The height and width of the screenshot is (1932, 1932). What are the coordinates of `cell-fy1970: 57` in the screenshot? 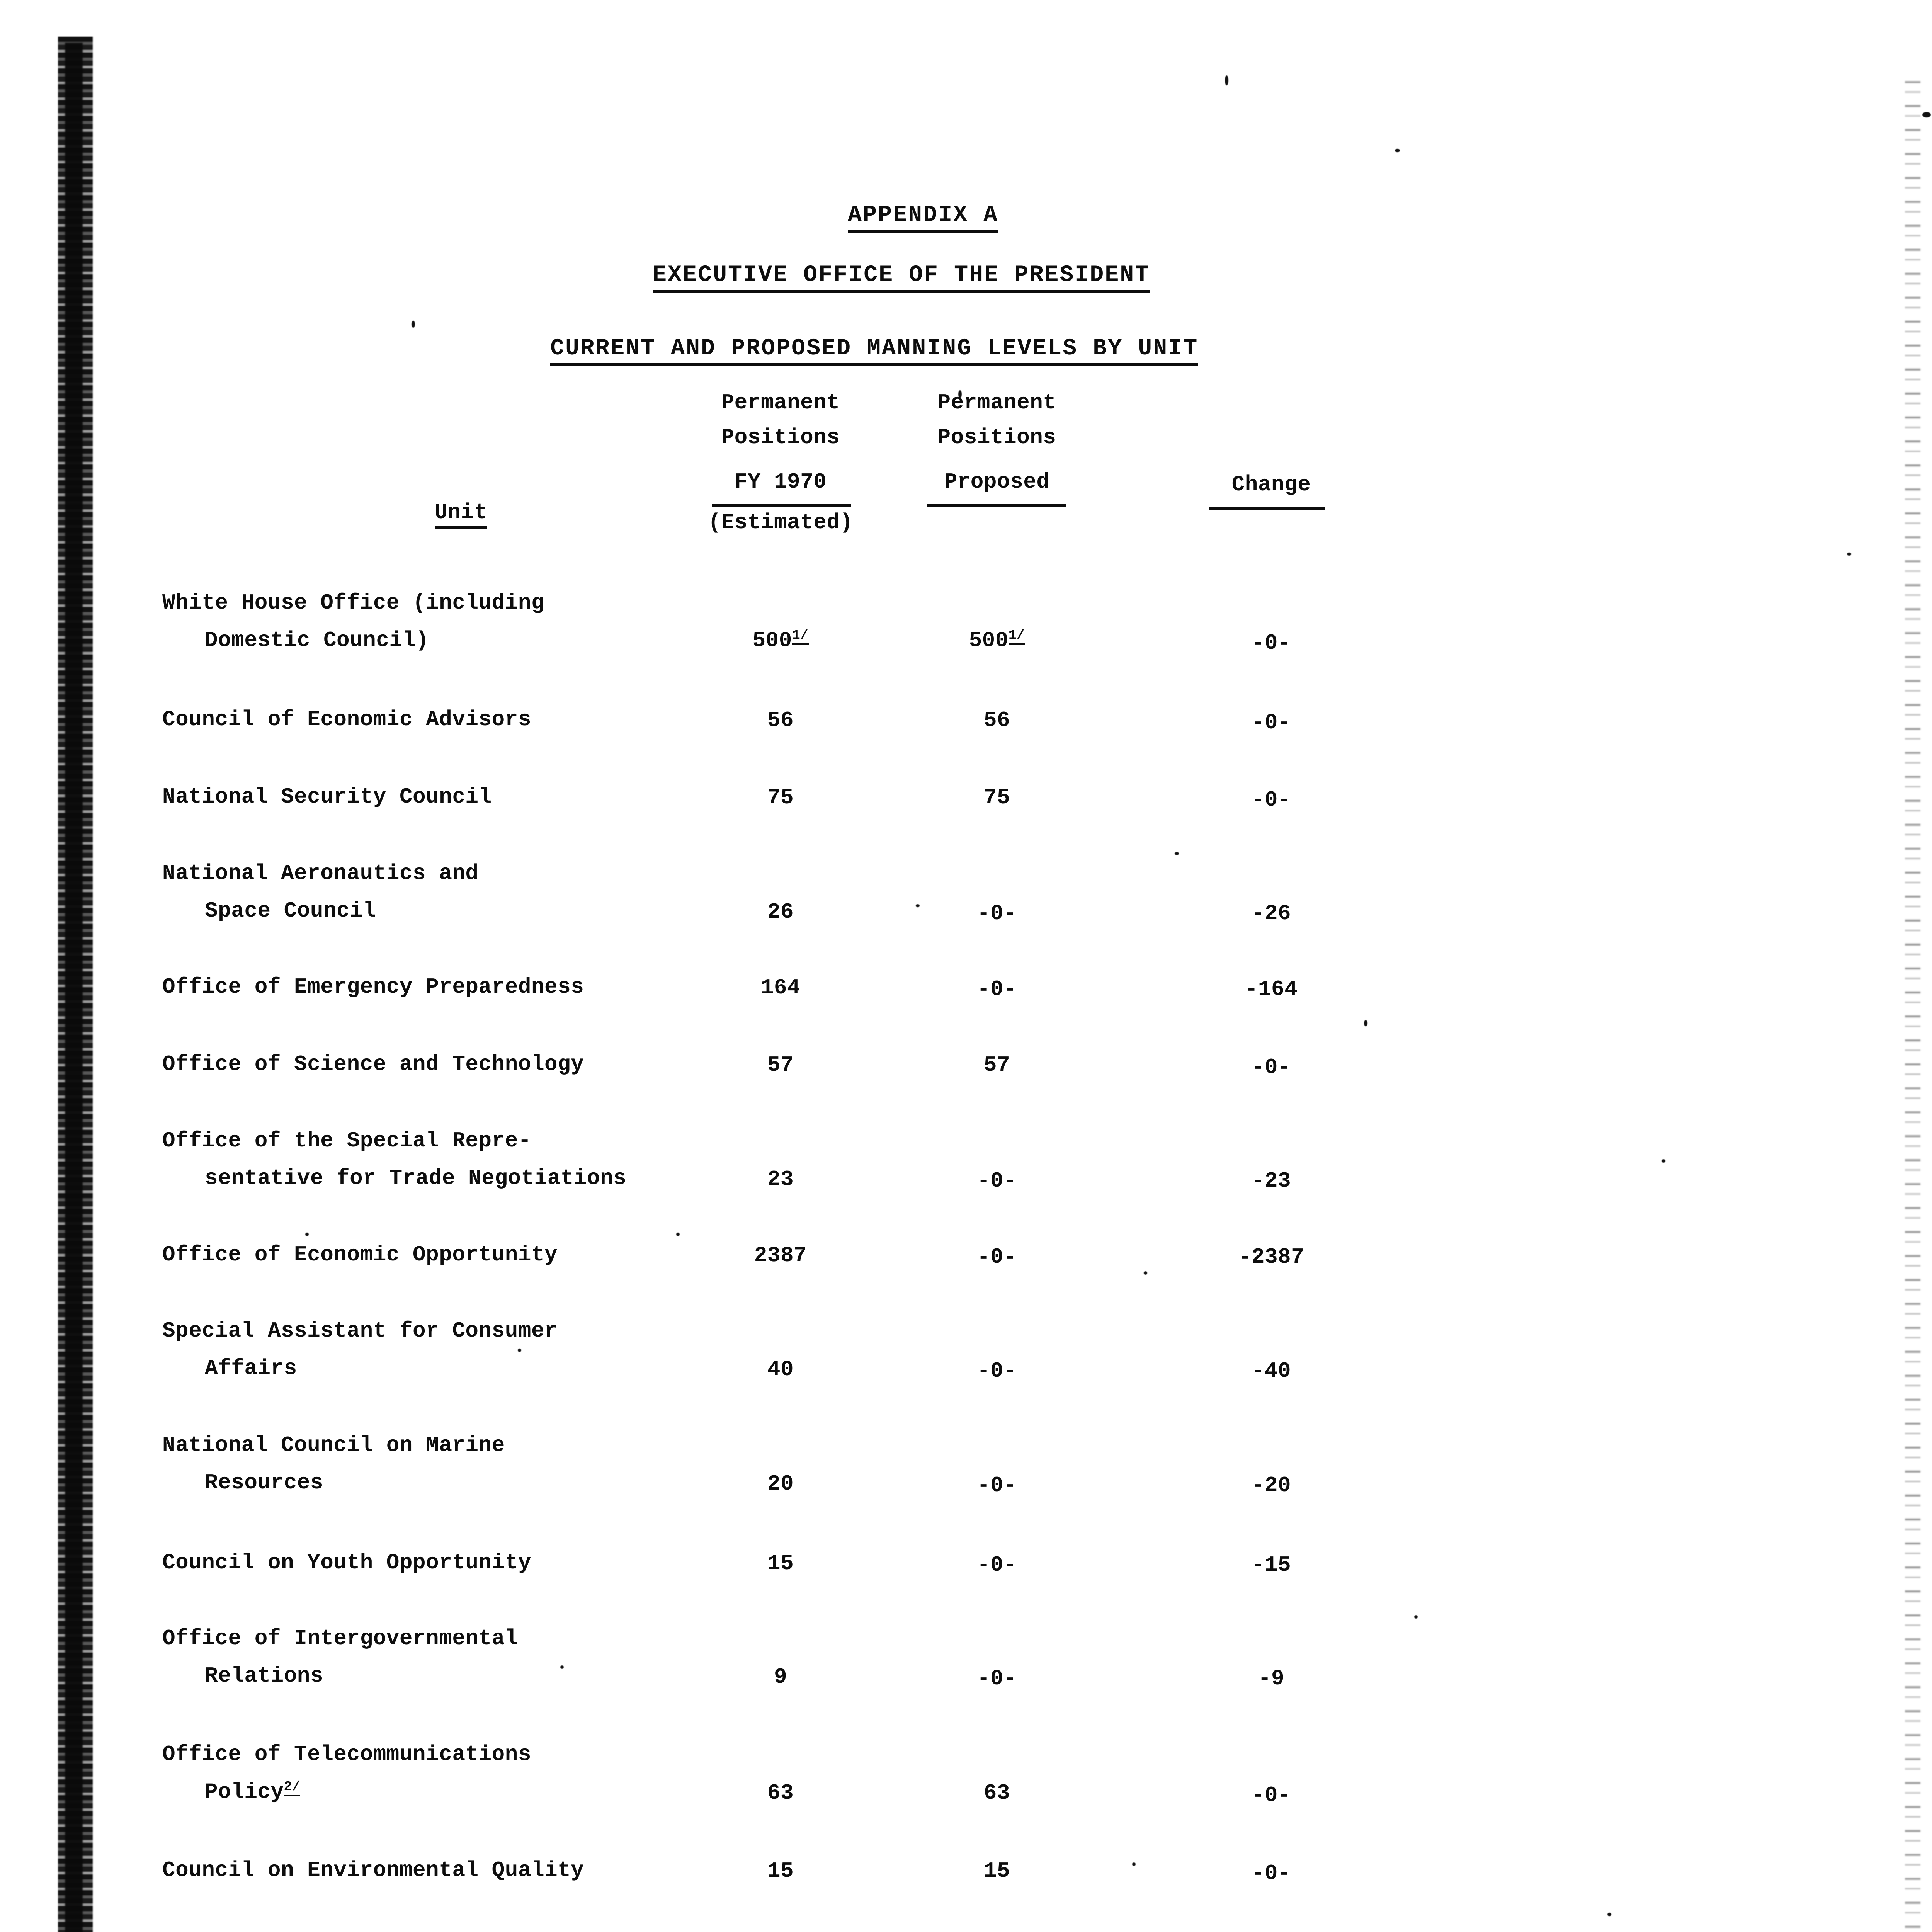 It's located at (780, 1065).